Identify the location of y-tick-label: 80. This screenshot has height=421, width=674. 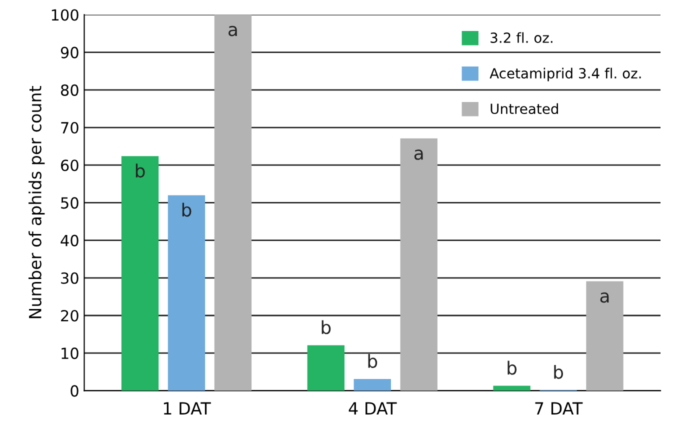
(69, 90).